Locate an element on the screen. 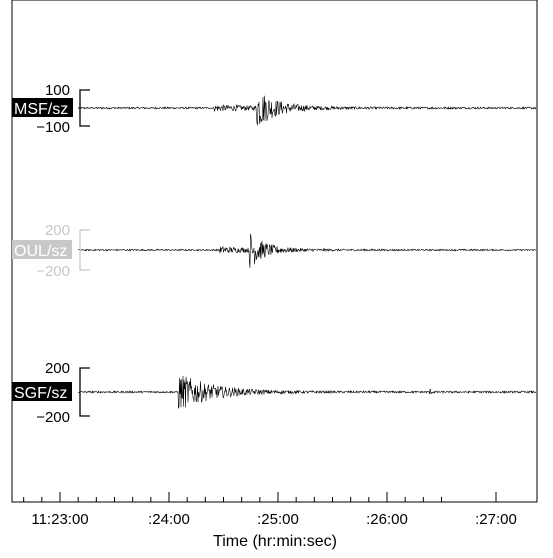 The width and height of the screenshot is (553, 558). trace-oul-sz is located at coordinates (307, 250).